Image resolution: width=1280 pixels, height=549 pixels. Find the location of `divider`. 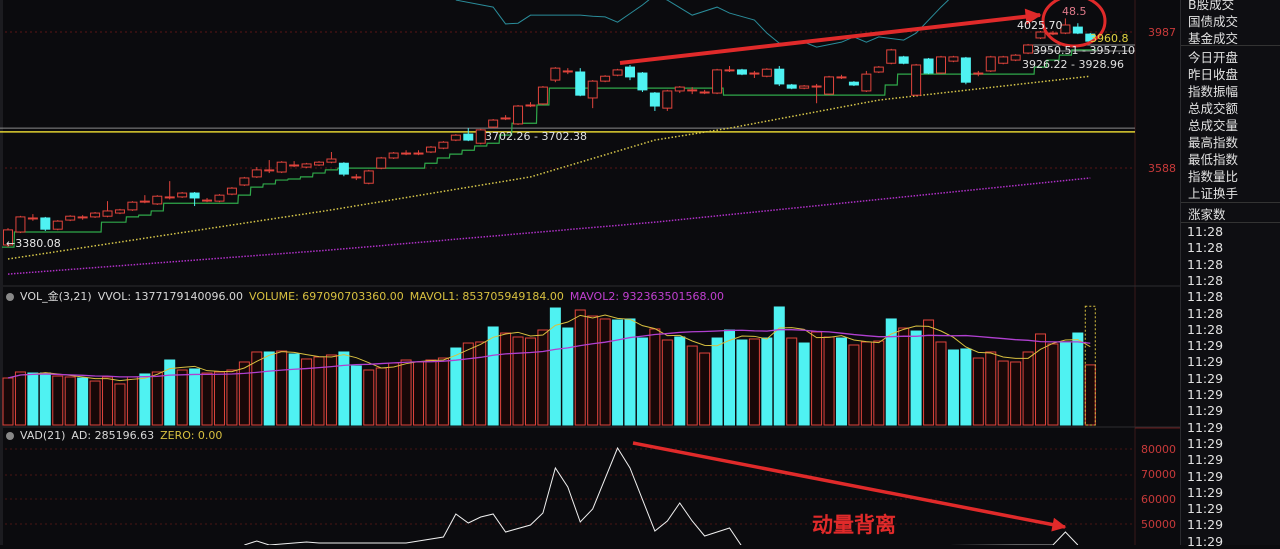

divider is located at coordinates (1230, 202).